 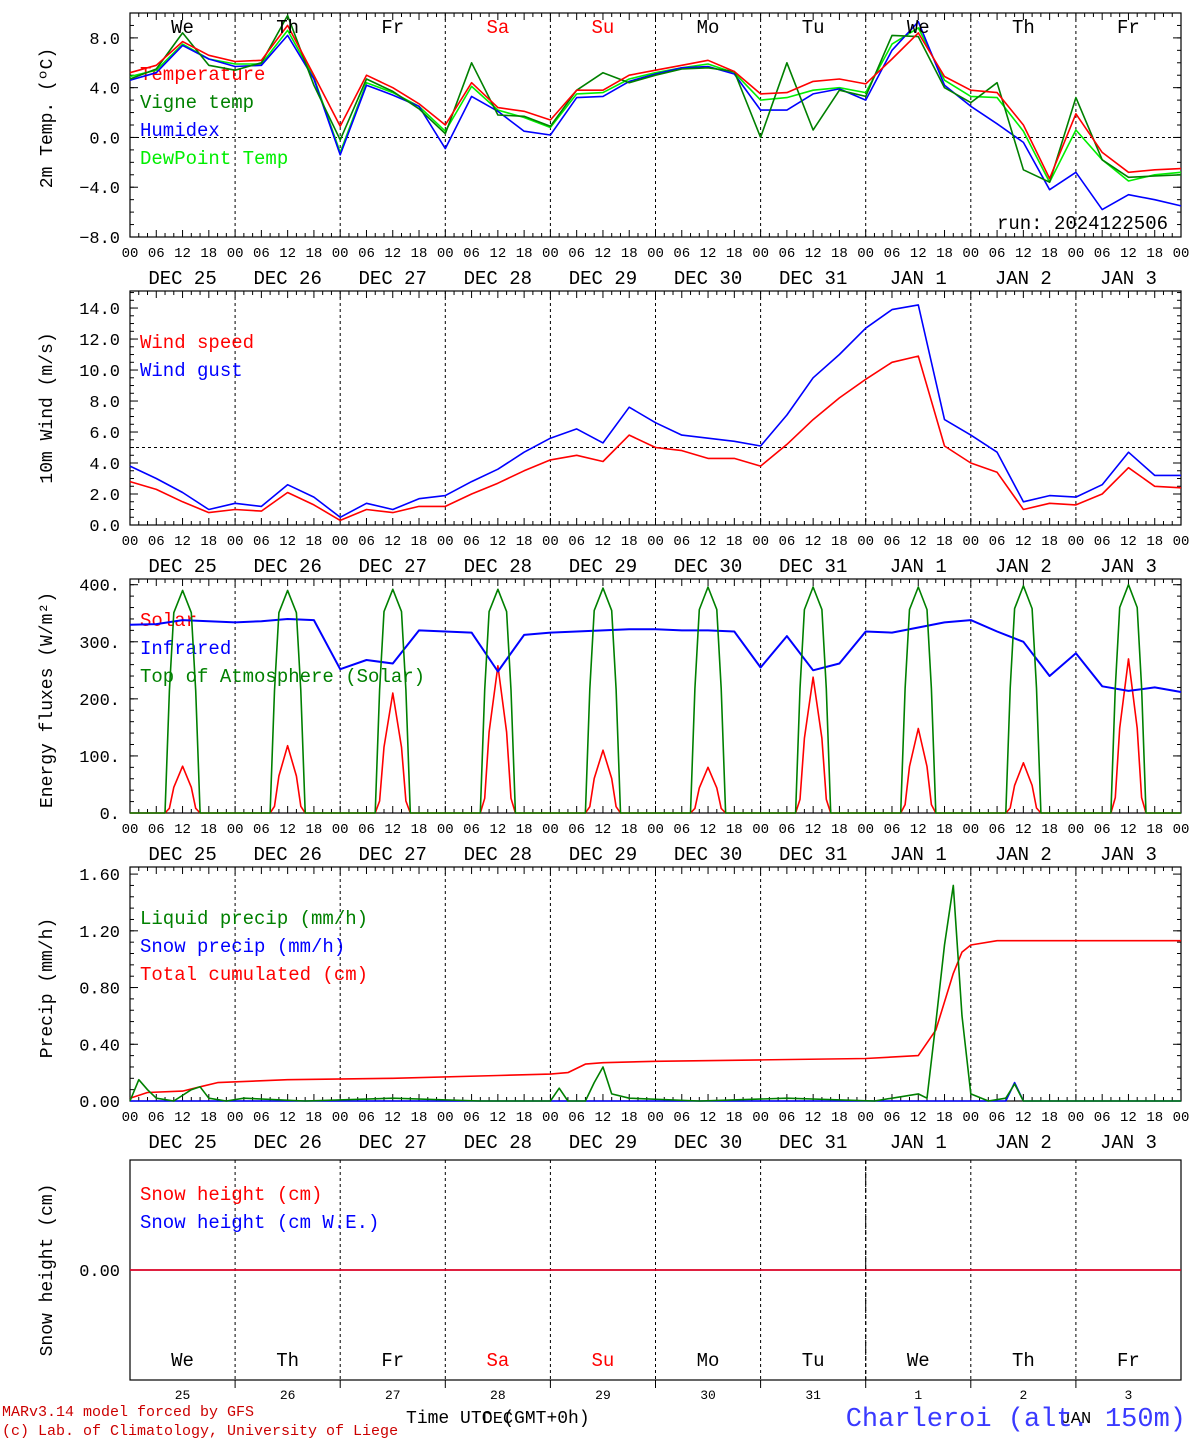 What do you see at coordinates (287, 567) in the screenshot?
I see `date-label: DEC 26` at bounding box center [287, 567].